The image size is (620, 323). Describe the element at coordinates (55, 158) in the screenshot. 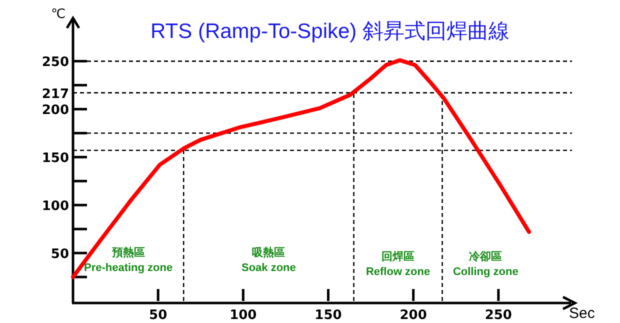

I see `y-tick-label: 150` at that location.